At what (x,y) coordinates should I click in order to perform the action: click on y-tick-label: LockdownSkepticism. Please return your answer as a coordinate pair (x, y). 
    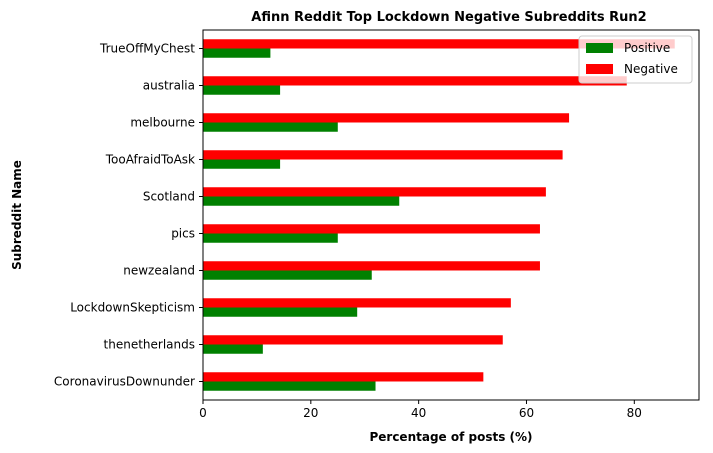
    Looking at the image, I should click on (132, 308).